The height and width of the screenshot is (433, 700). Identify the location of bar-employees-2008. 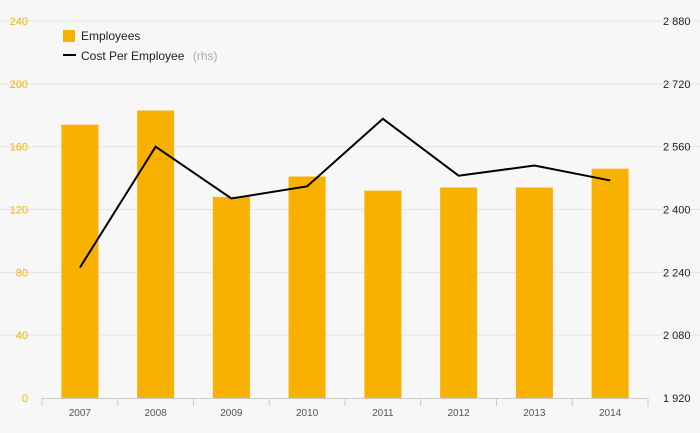
(156, 254).